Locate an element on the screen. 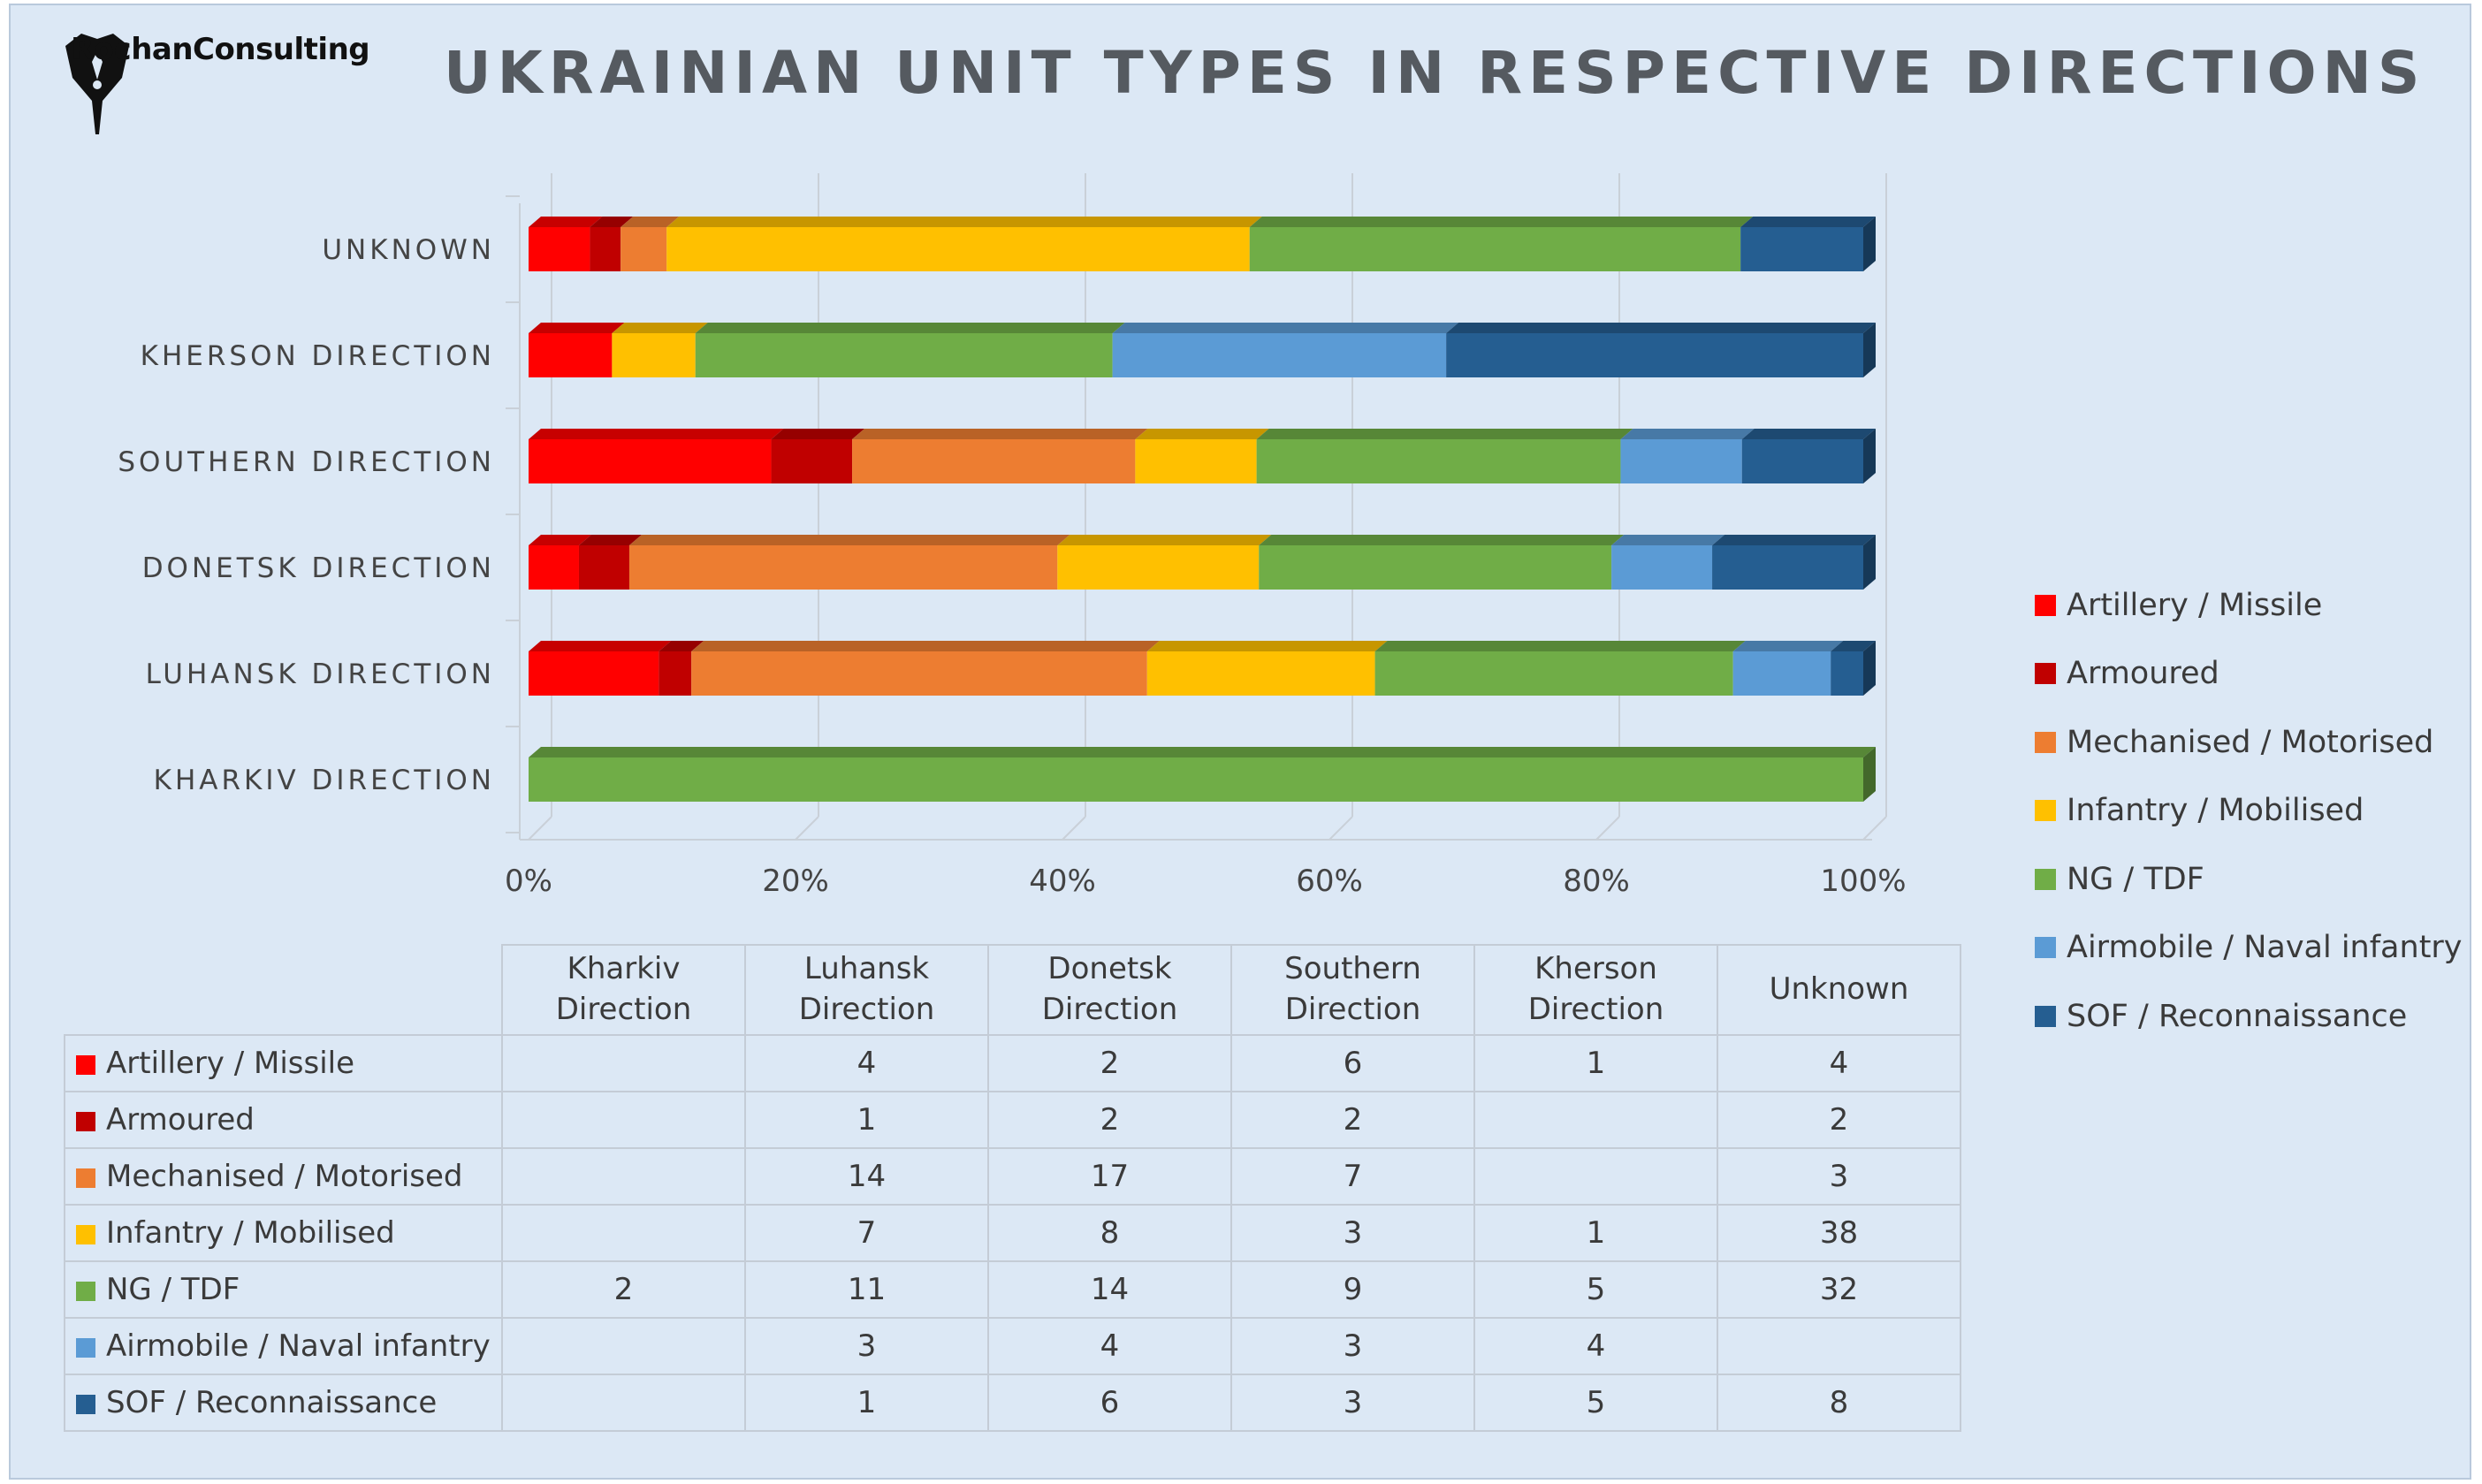 This screenshot has height=1484, width=2482. x-tick-label: 0% is located at coordinates (528, 881).